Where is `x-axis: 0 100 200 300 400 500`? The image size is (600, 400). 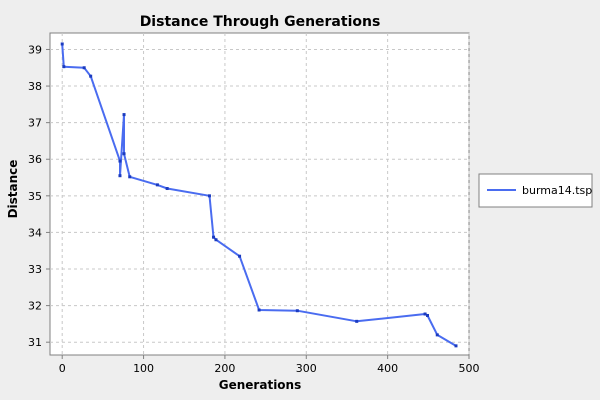
x-axis: 0 100 200 300 400 500 is located at coordinates (269, 365).